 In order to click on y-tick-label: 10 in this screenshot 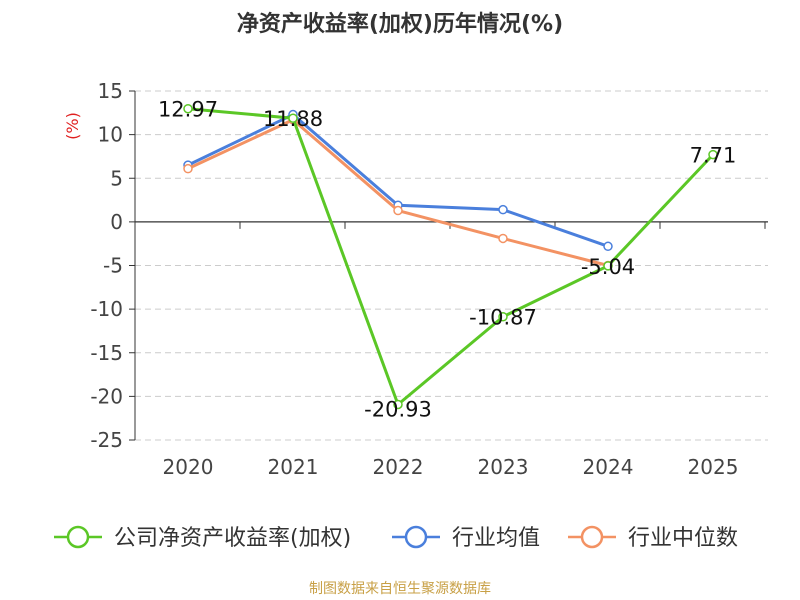, I will do `click(110, 135)`.